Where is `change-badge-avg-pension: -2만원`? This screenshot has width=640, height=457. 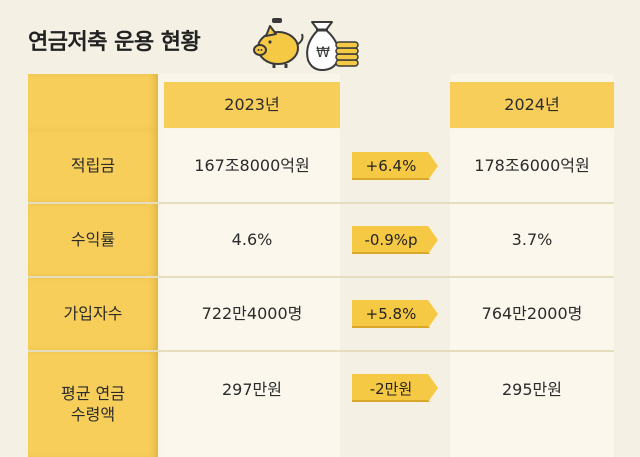
change-badge-avg-pension: -2만원 is located at coordinates (395, 388).